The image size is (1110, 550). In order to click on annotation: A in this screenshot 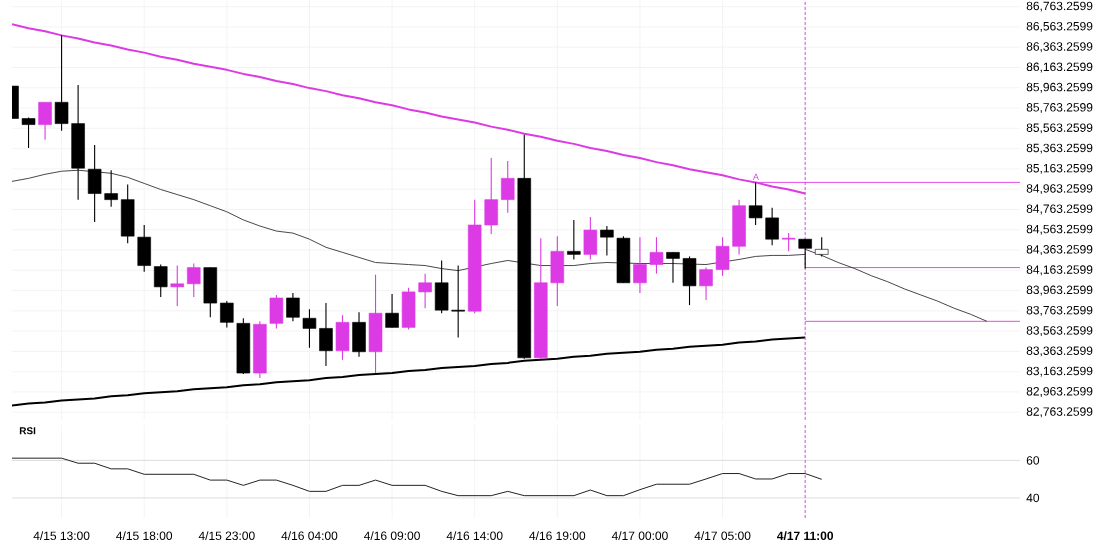, I will do `click(755, 176)`.